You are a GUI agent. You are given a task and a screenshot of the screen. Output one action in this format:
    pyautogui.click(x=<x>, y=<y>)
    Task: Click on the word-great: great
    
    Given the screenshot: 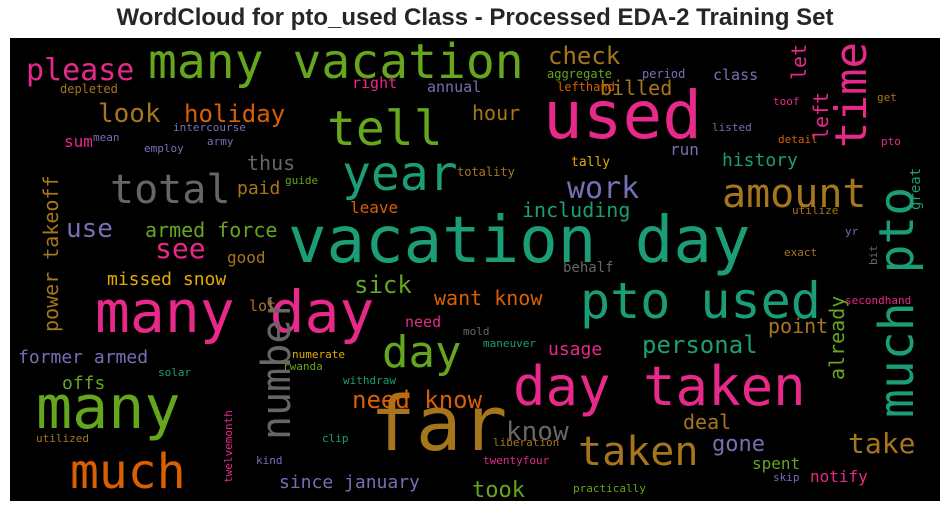 What is the action you would take?
    pyautogui.click(x=916, y=189)
    